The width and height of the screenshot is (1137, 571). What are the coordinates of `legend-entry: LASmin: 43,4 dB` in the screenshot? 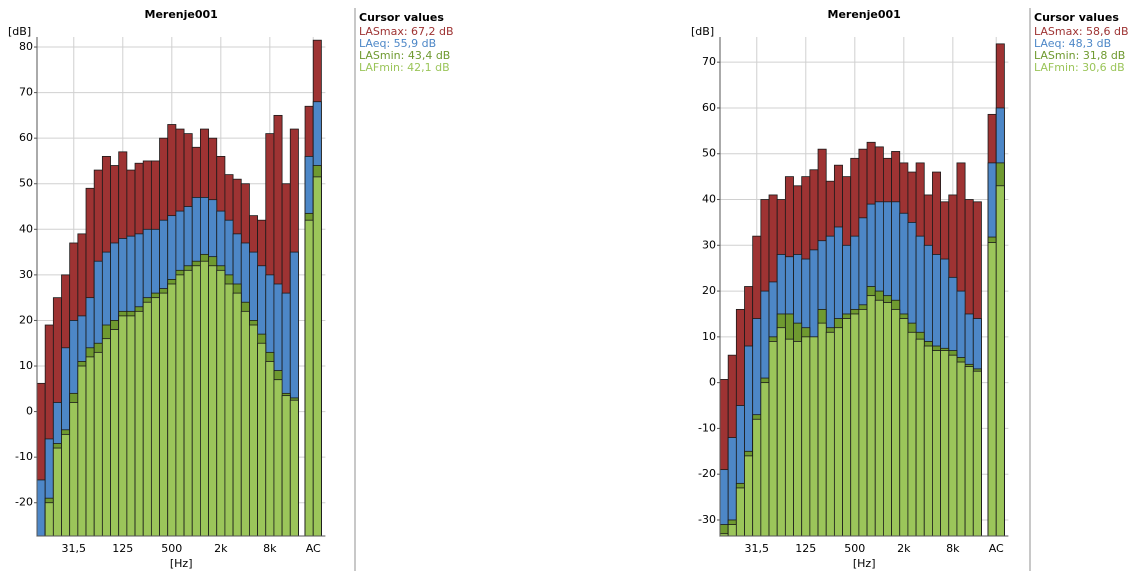 It's located at (404, 55).